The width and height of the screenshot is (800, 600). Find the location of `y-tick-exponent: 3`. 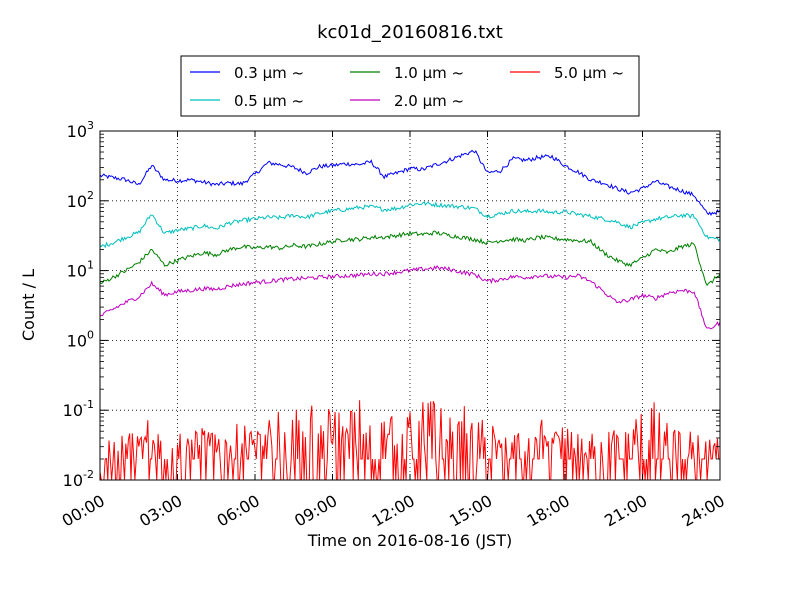

y-tick-exponent: 3 is located at coordinates (90, 125).